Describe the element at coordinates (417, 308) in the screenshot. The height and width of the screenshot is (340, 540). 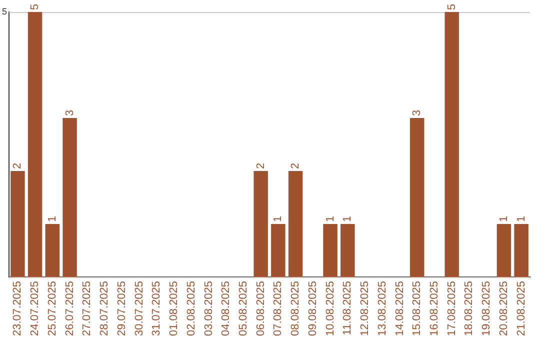
I see `x-tick-label: 15.08.2025` at that location.